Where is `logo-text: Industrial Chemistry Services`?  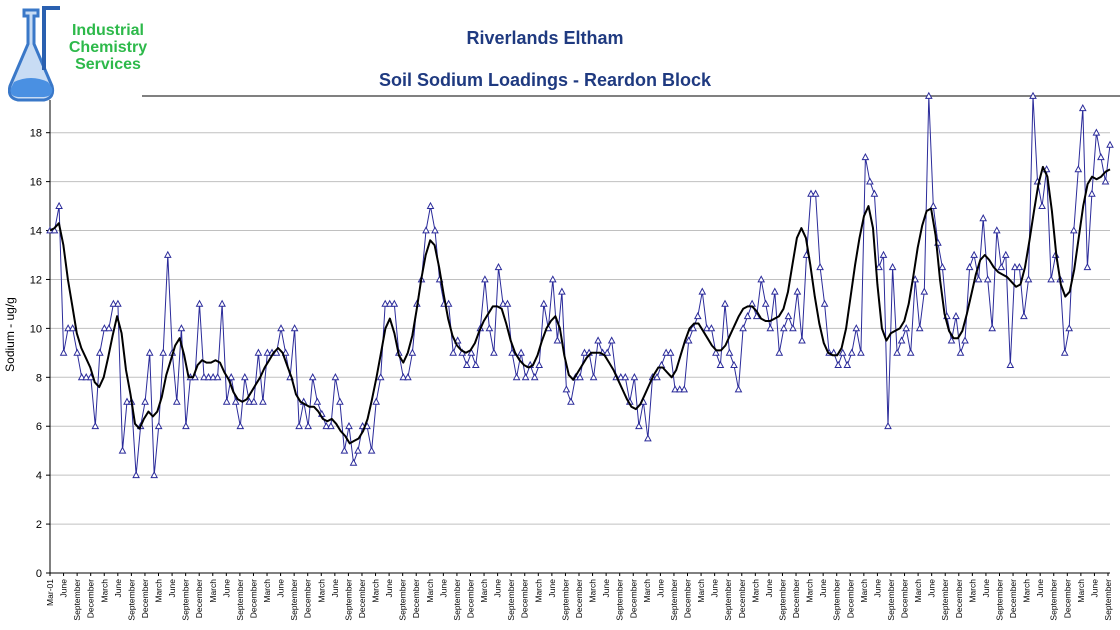 logo-text: Industrial Chemistry Services is located at coordinates (108, 47).